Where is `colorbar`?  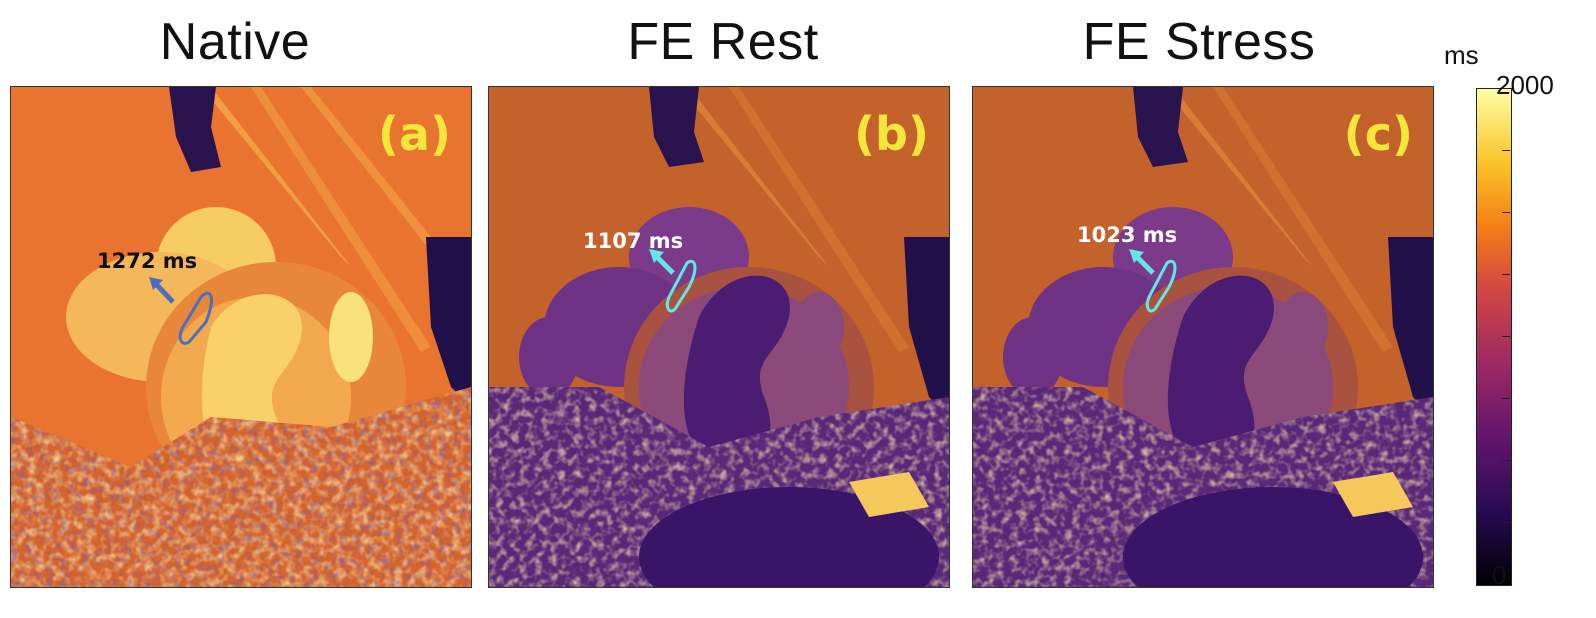
colorbar is located at coordinates (1494, 337).